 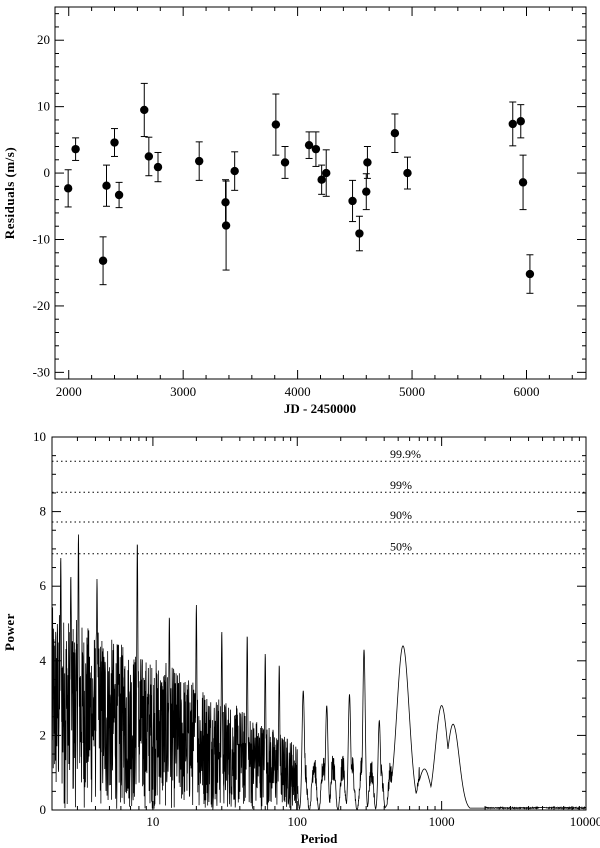 I want to click on x-tick-label: 10, so click(x=152, y=821).